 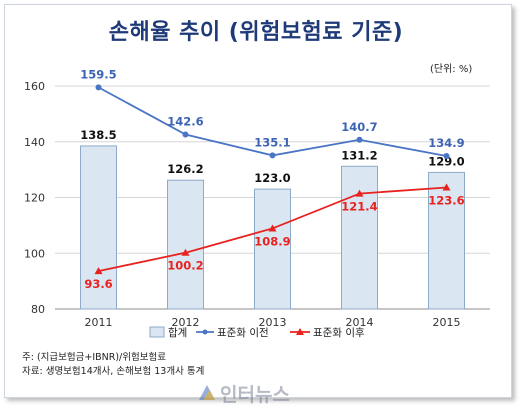 What do you see at coordinates (185, 169) in the screenshot?
I see `bar-value-label: 126.2` at bounding box center [185, 169].